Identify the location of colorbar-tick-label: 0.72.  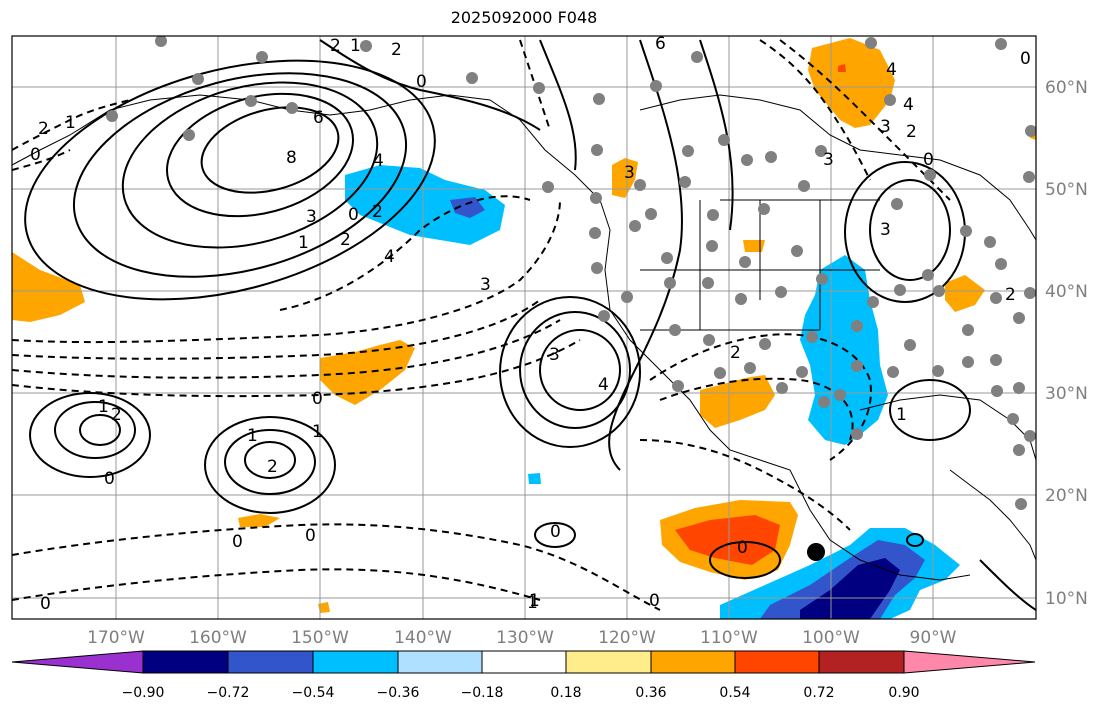
(818, 693).